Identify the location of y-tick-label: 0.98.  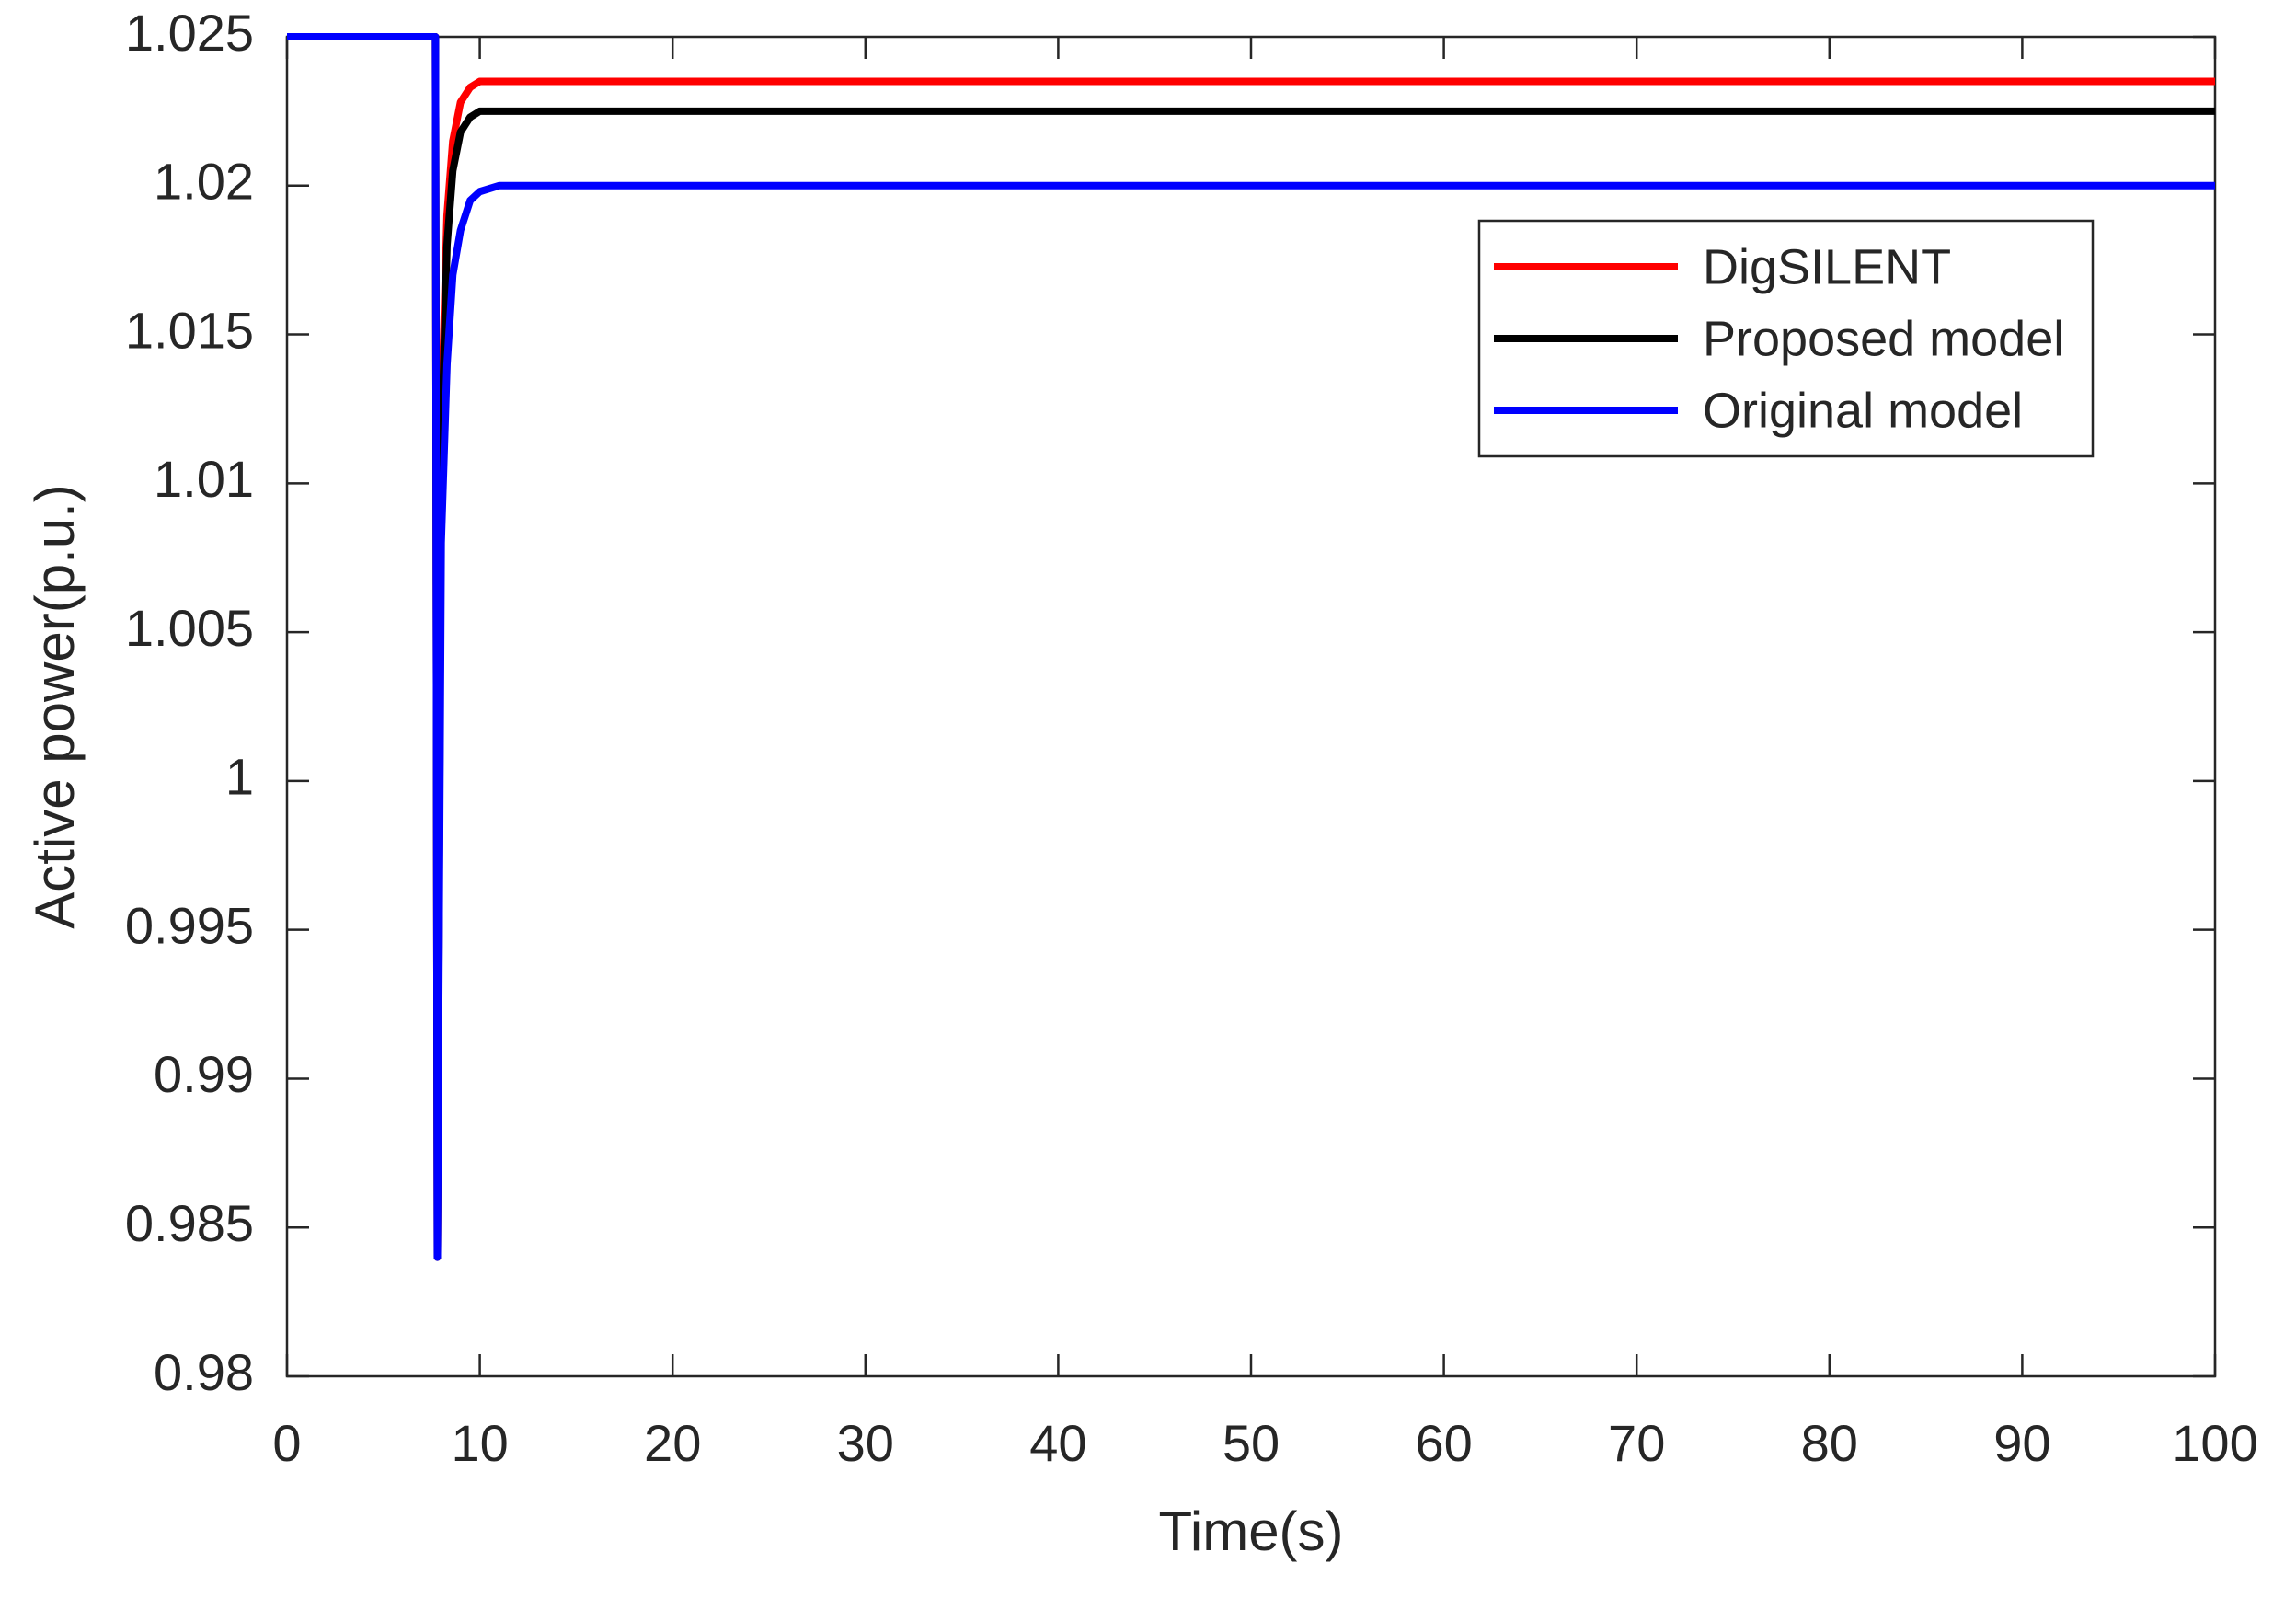
(204, 1372).